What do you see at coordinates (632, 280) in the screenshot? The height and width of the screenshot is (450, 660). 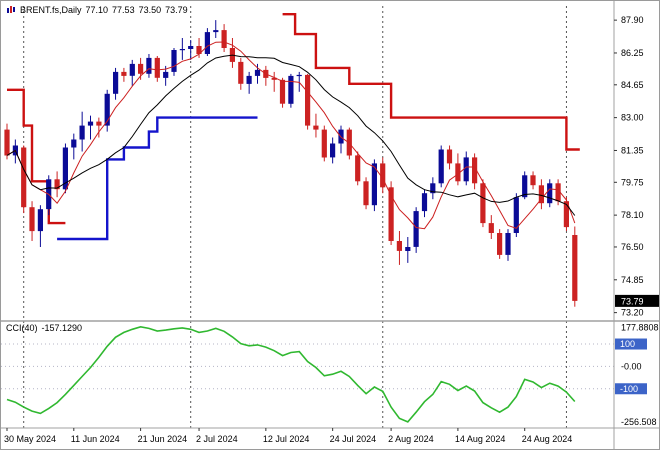 I see `price-axis-label: 74.85` at bounding box center [632, 280].